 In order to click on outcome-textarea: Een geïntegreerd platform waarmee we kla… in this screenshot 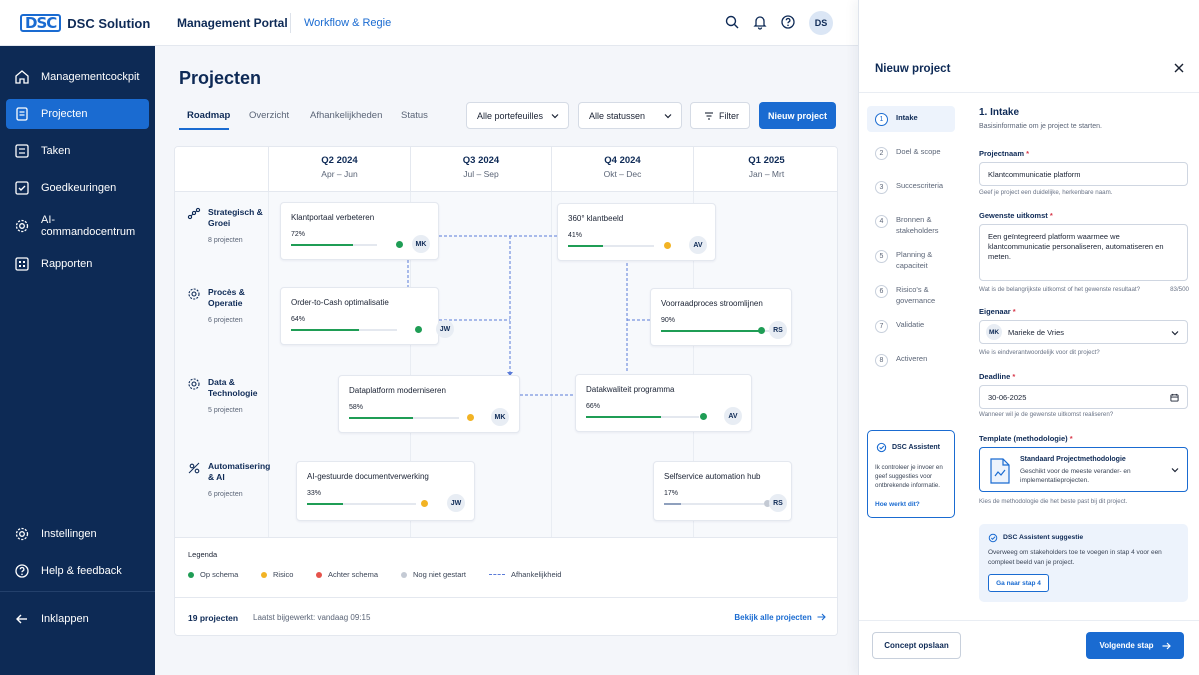, I will do `click(1083, 252)`.